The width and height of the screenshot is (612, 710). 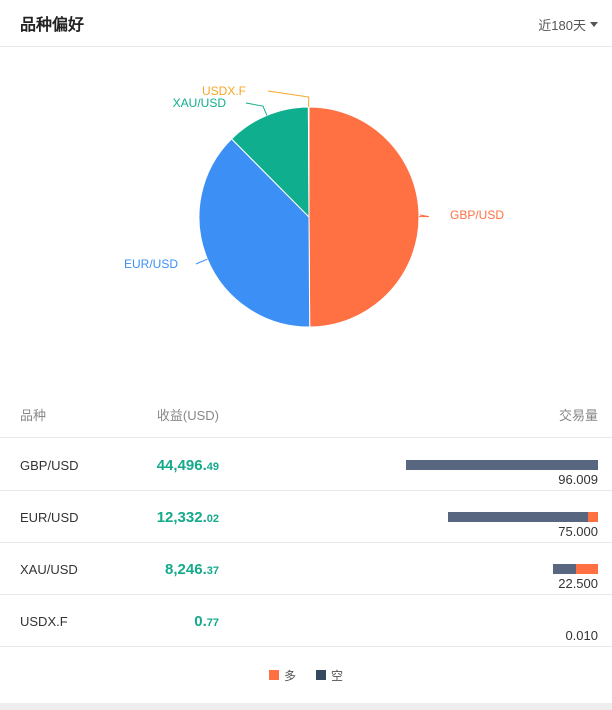 What do you see at coordinates (33, 415) in the screenshot?
I see `header-symbol: 品种` at bounding box center [33, 415].